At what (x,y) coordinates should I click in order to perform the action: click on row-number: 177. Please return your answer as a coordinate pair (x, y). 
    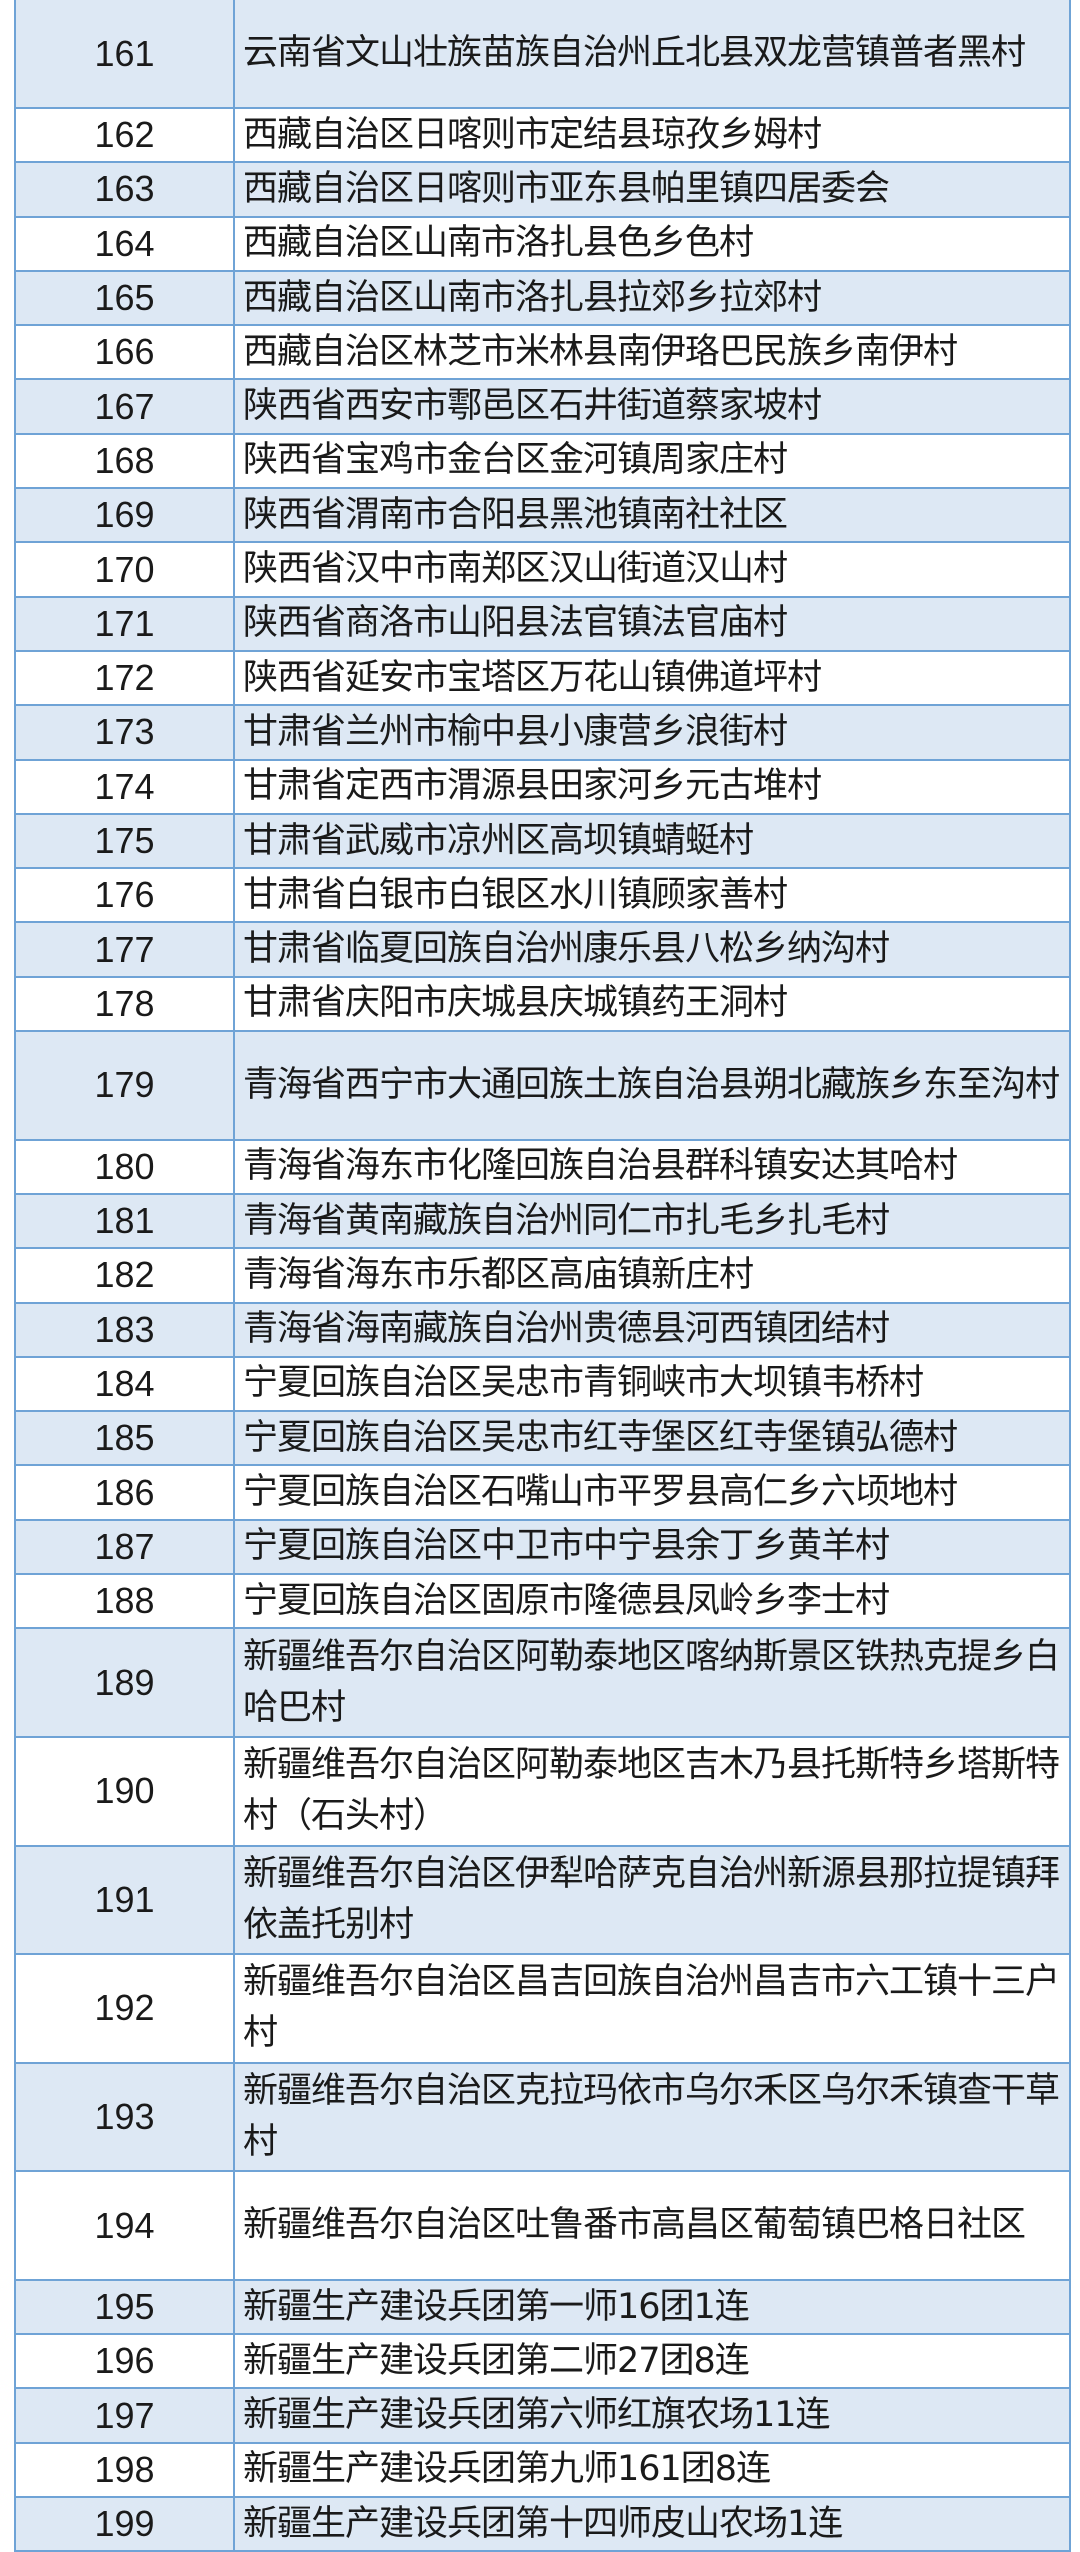
    Looking at the image, I should click on (124, 949).